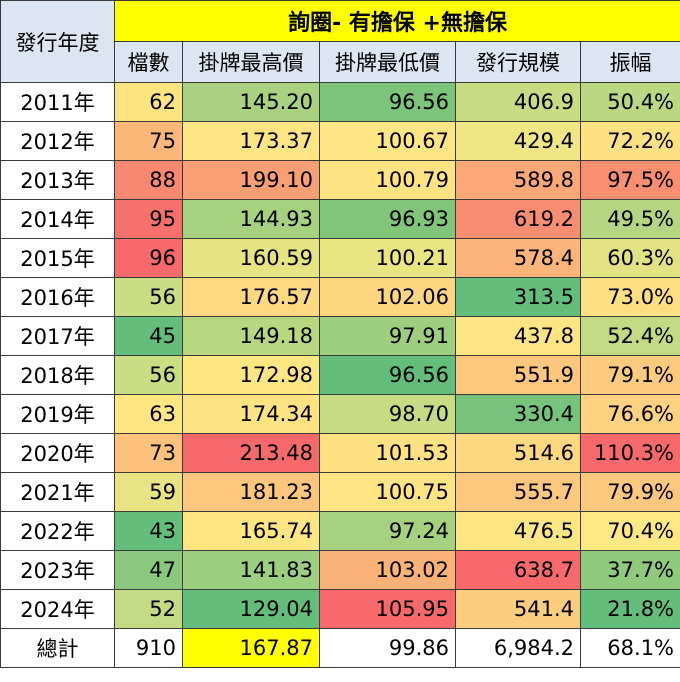 Image resolution: width=680 pixels, height=682 pixels. I want to click on total-count-cell: 910, so click(148, 648).